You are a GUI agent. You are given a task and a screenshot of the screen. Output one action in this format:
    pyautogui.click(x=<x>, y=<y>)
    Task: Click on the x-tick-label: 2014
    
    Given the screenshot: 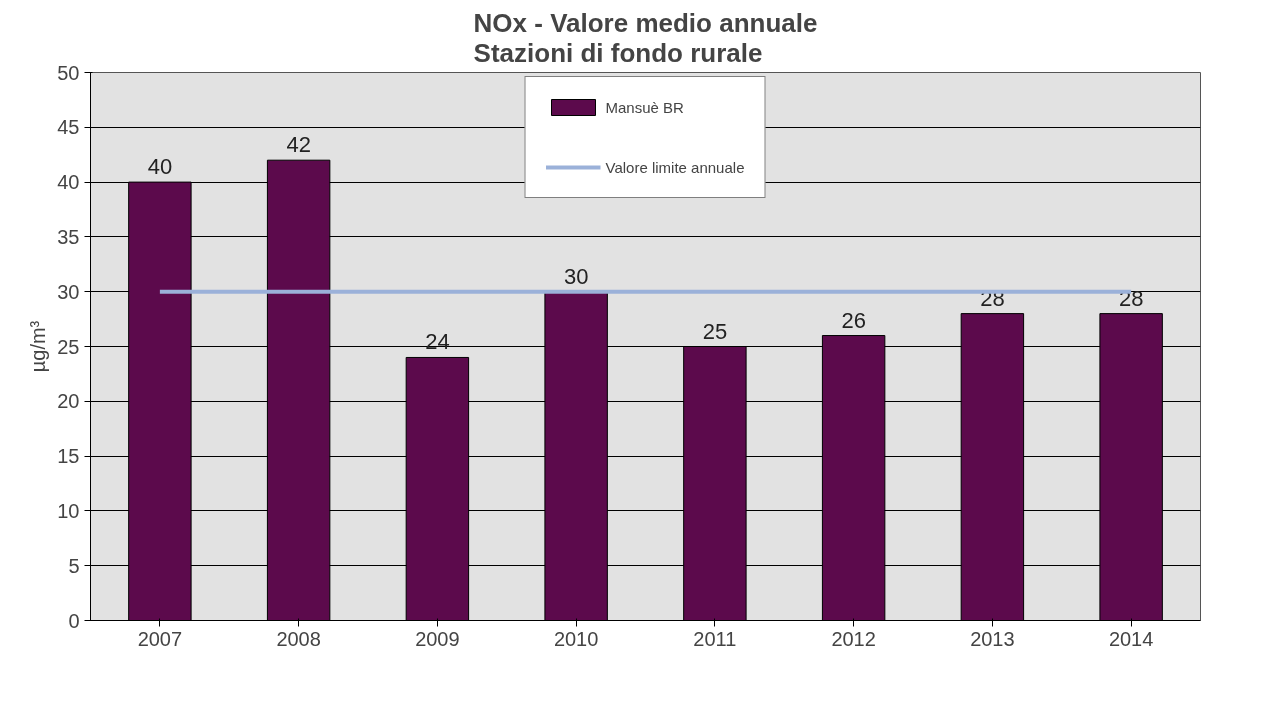 What is the action you would take?
    pyautogui.click(x=1131, y=638)
    